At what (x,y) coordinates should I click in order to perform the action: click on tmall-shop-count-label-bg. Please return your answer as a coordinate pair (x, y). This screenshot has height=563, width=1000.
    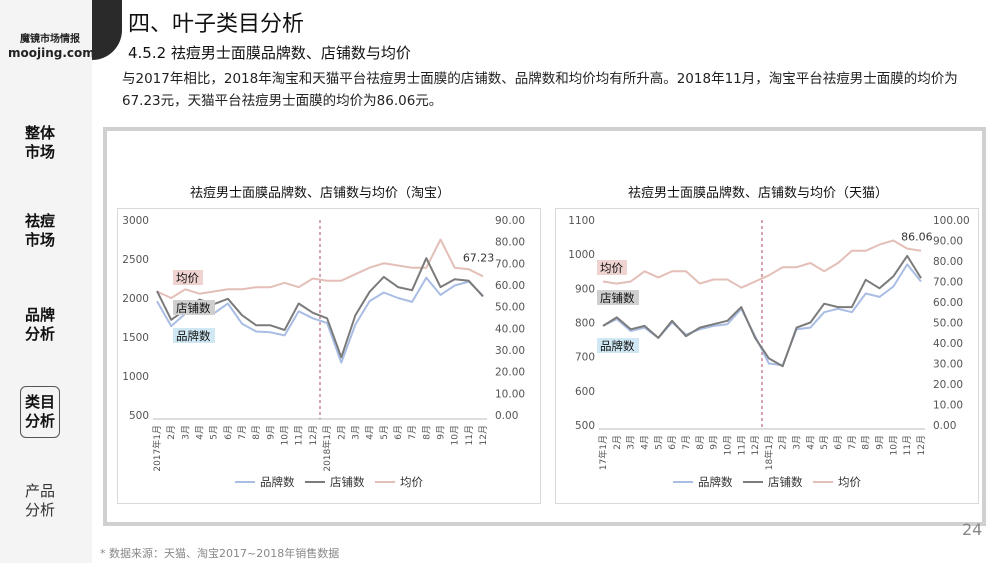
    Looking at the image, I should click on (618, 297).